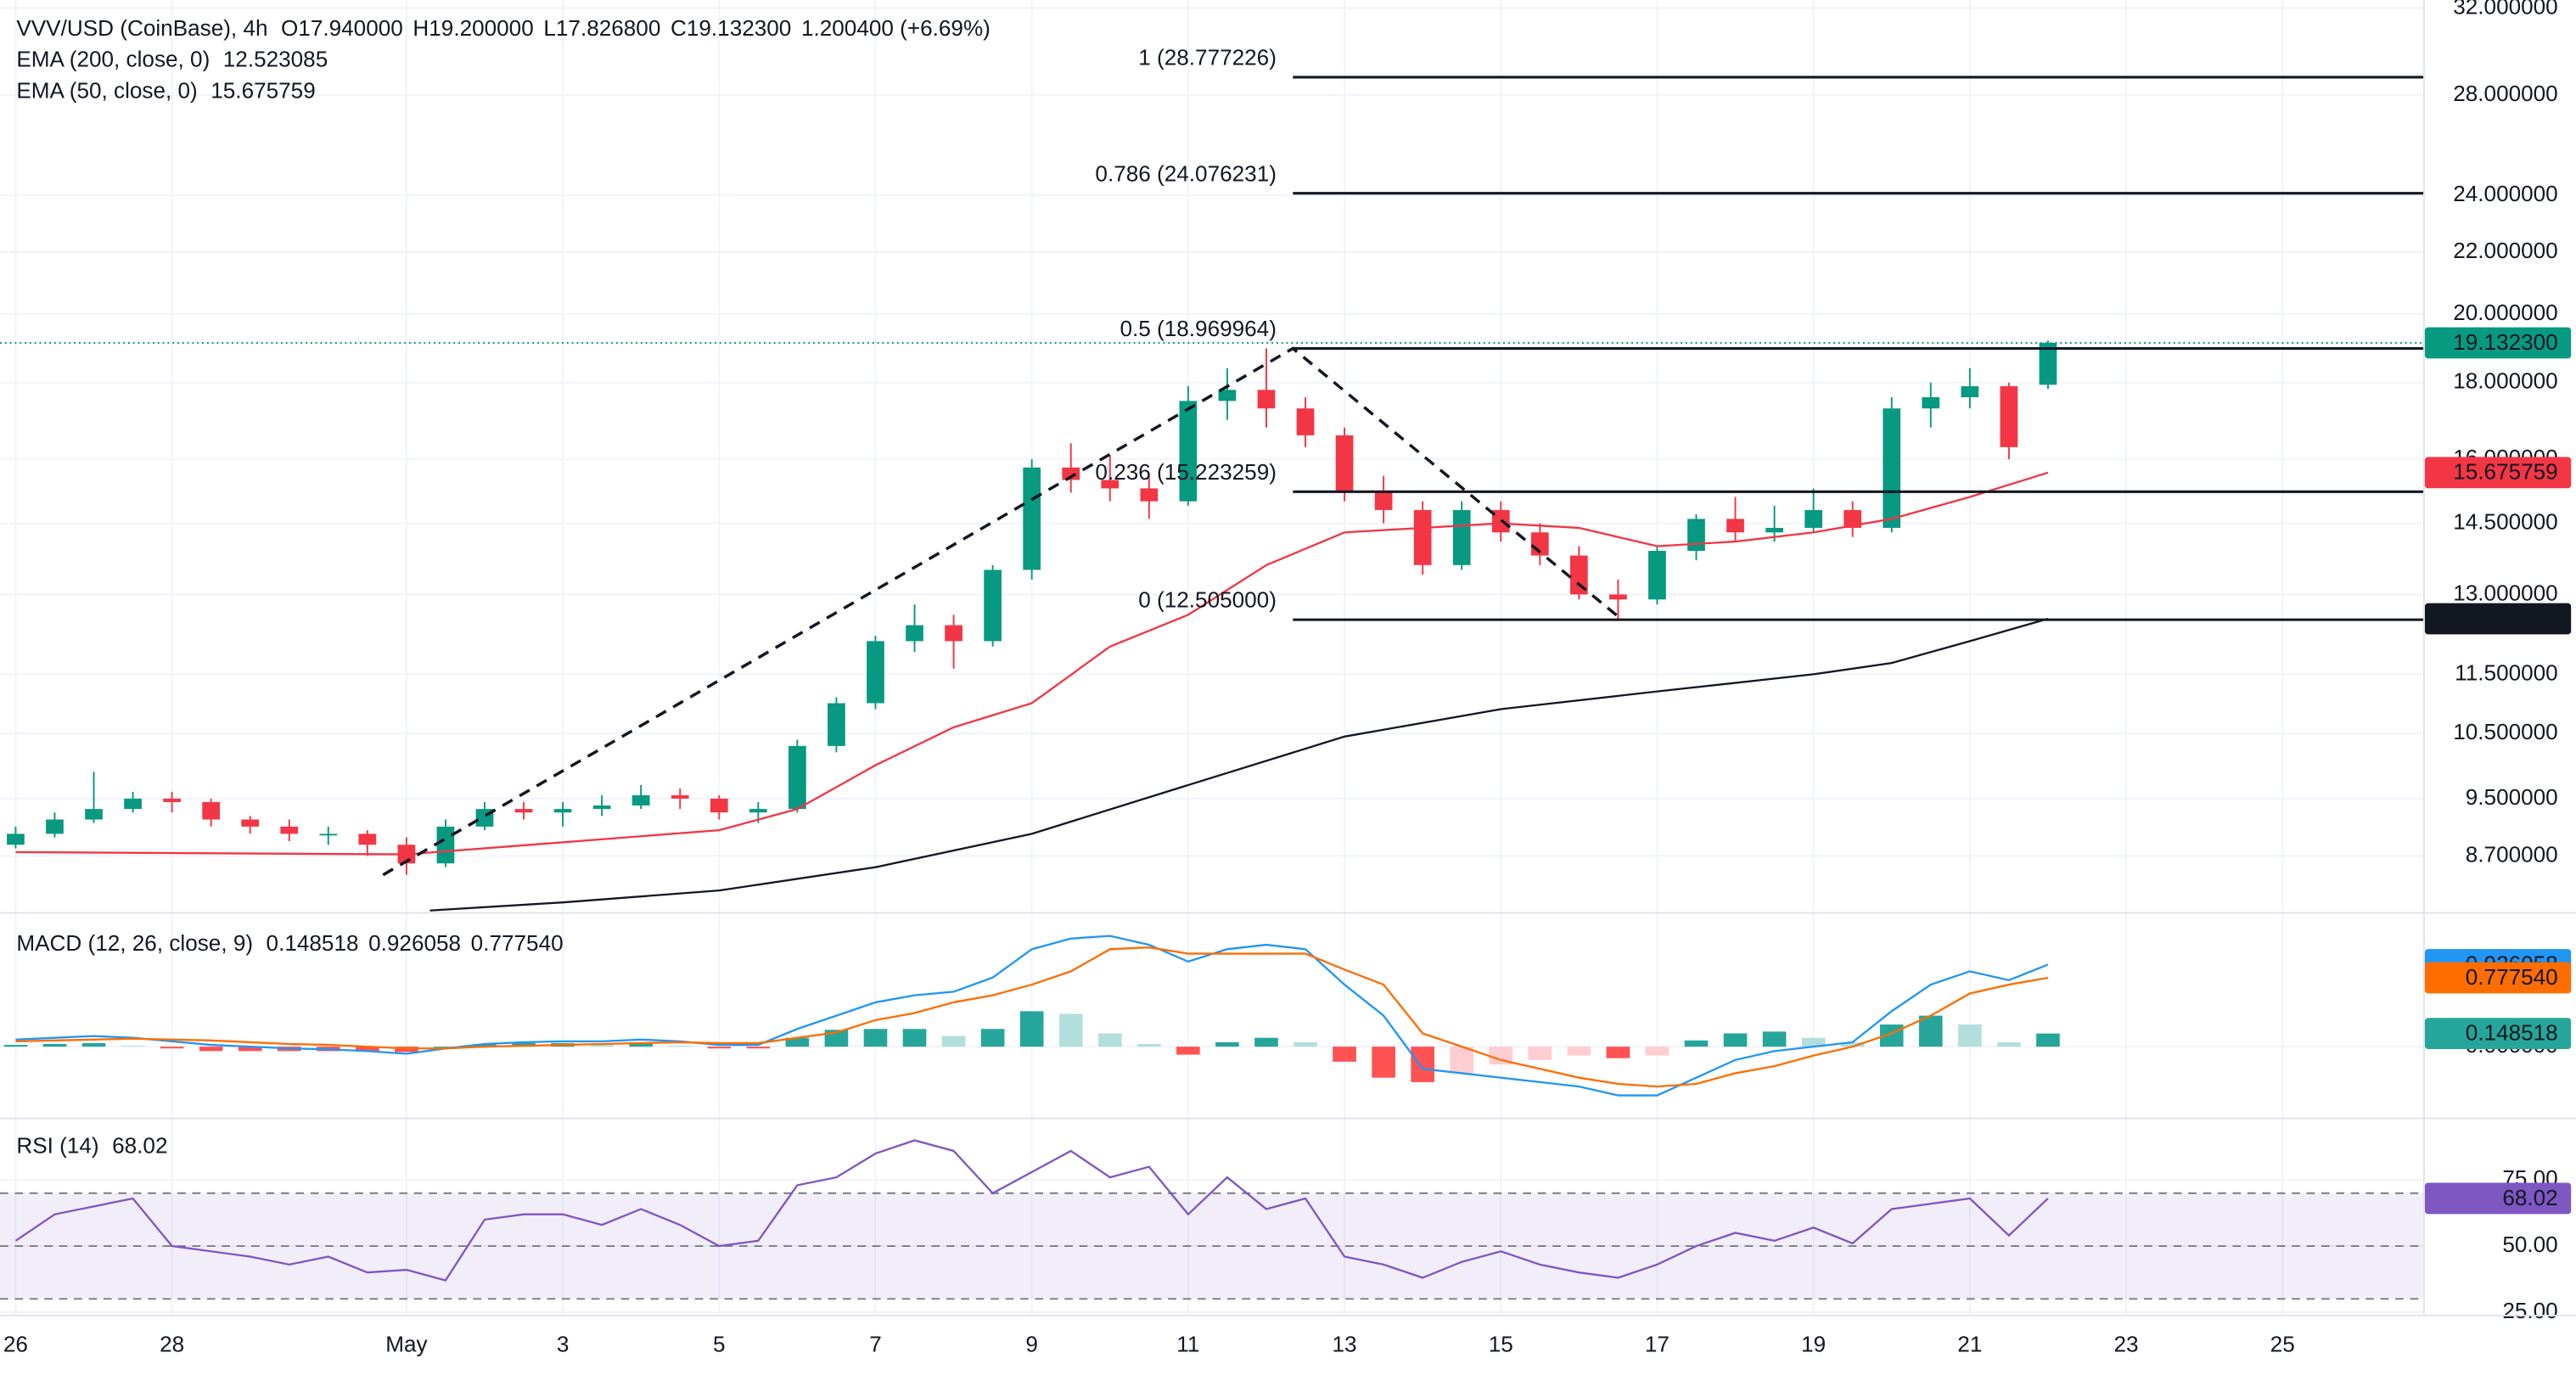 The image size is (2576, 1392). Describe the element at coordinates (2512, 977) in the screenshot. I see `price-scale-label: 0.777540` at that location.